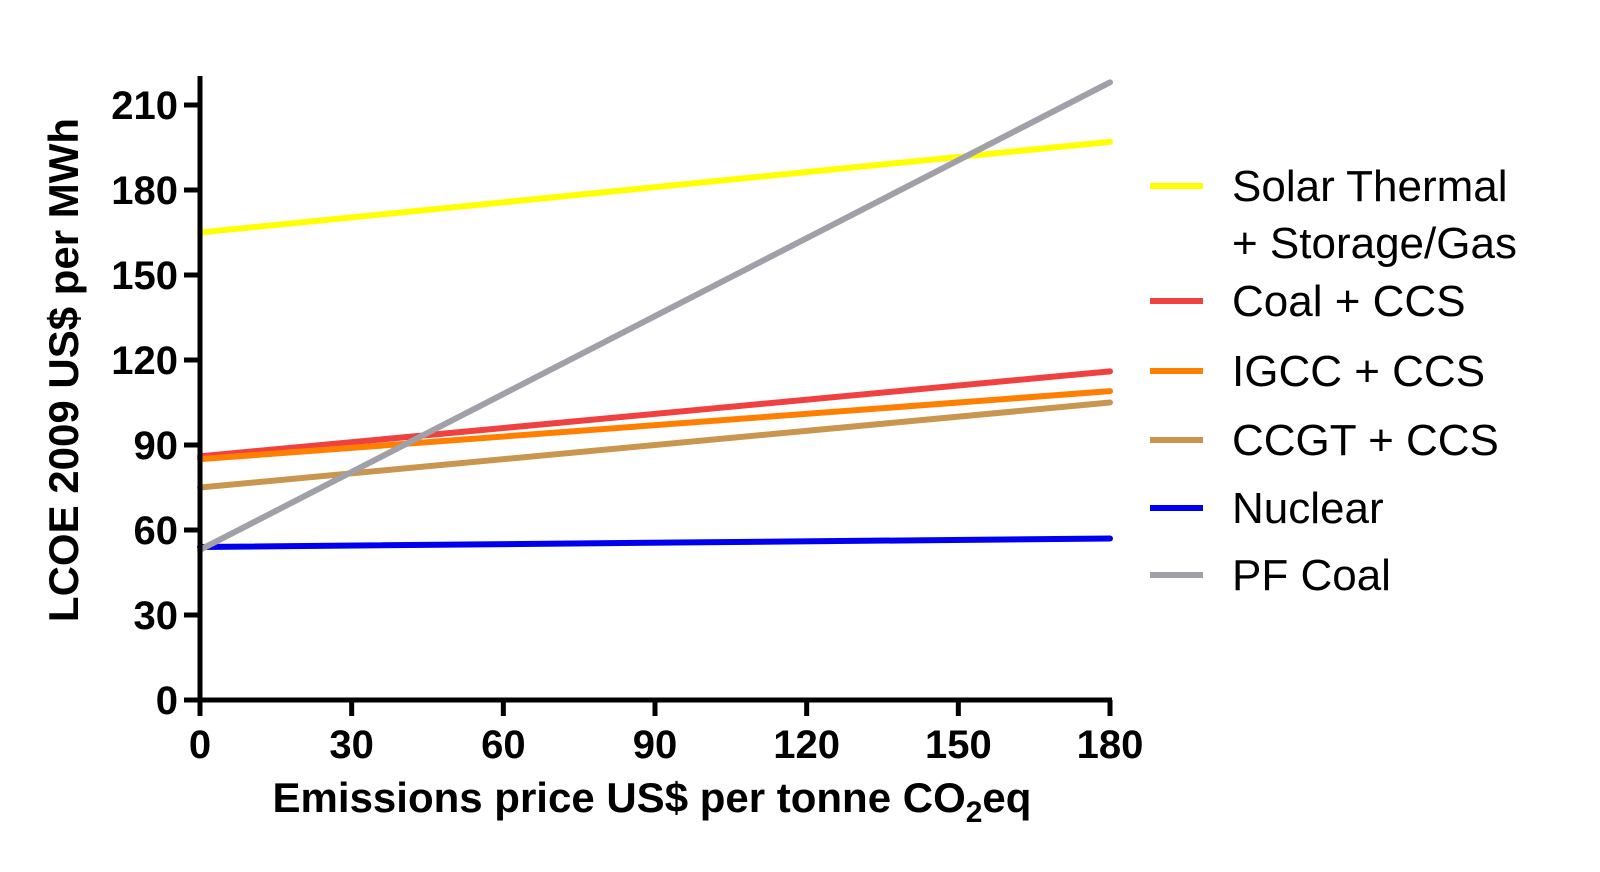 The image size is (1600, 872). What do you see at coordinates (156, 446) in the screenshot?
I see `y-tick-label: 90` at bounding box center [156, 446].